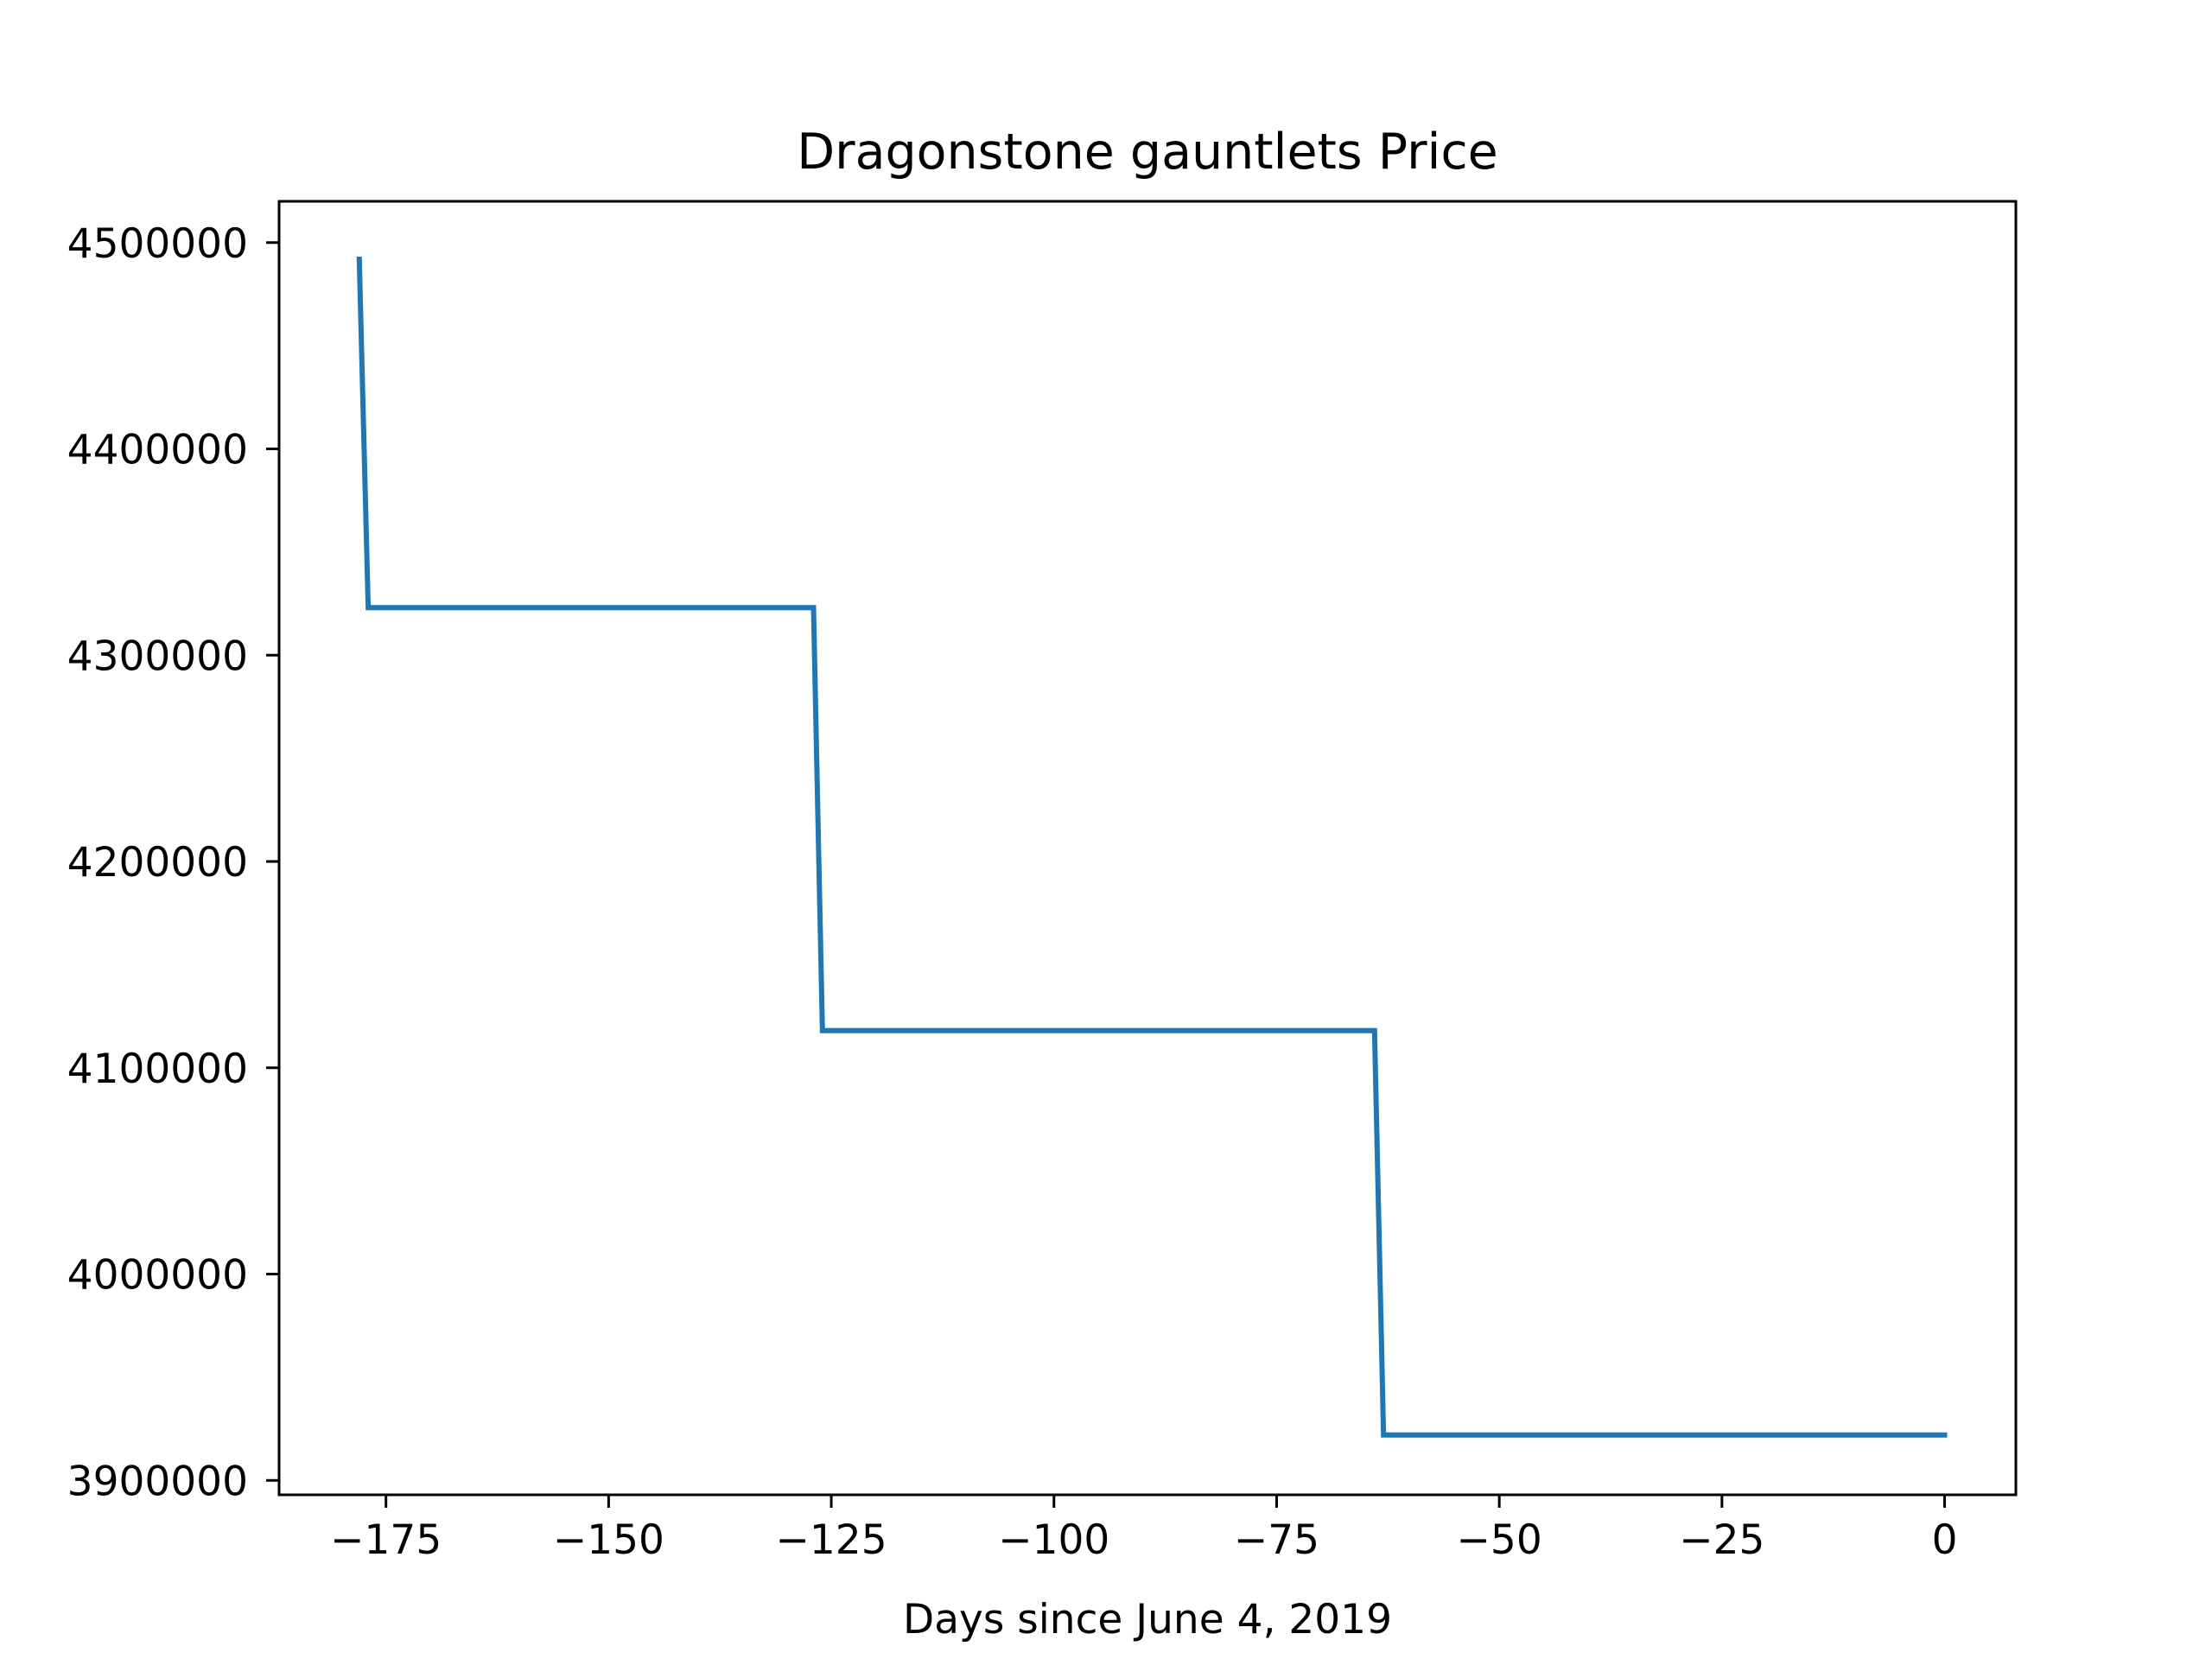  Describe the element at coordinates (157, 1276) in the screenshot. I see `y-tick-label: 4000000` at that location.